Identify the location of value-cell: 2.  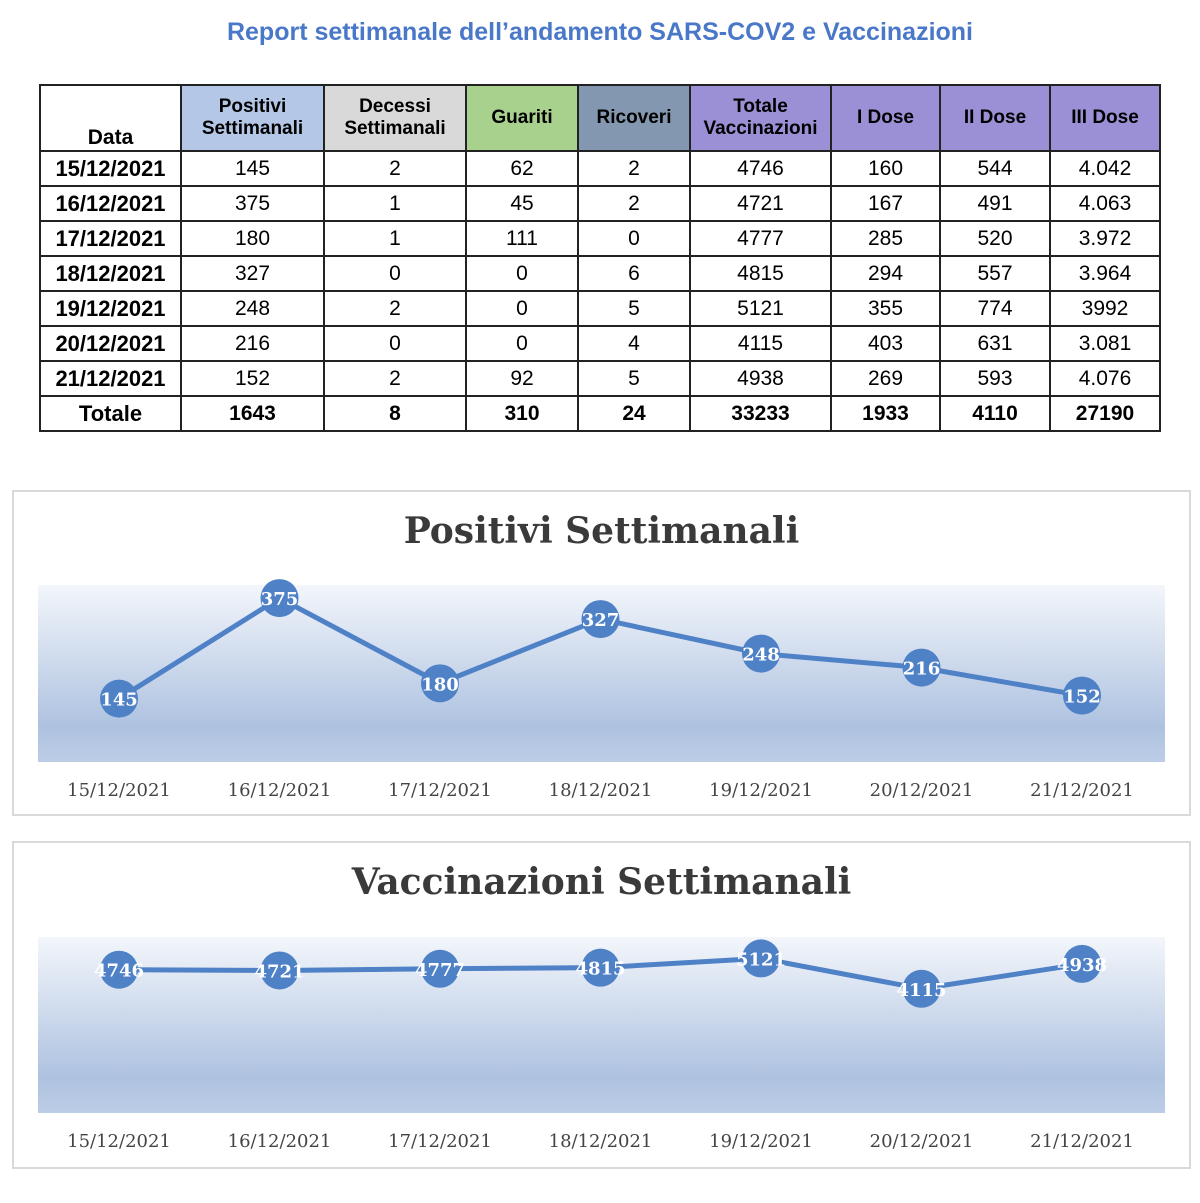
(395, 378).